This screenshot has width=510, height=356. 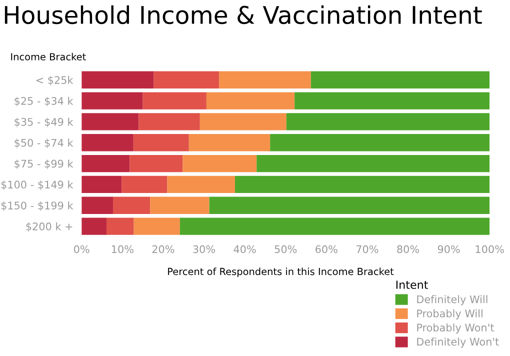 I want to click on x-tick-label: 10%, so click(x=123, y=249).